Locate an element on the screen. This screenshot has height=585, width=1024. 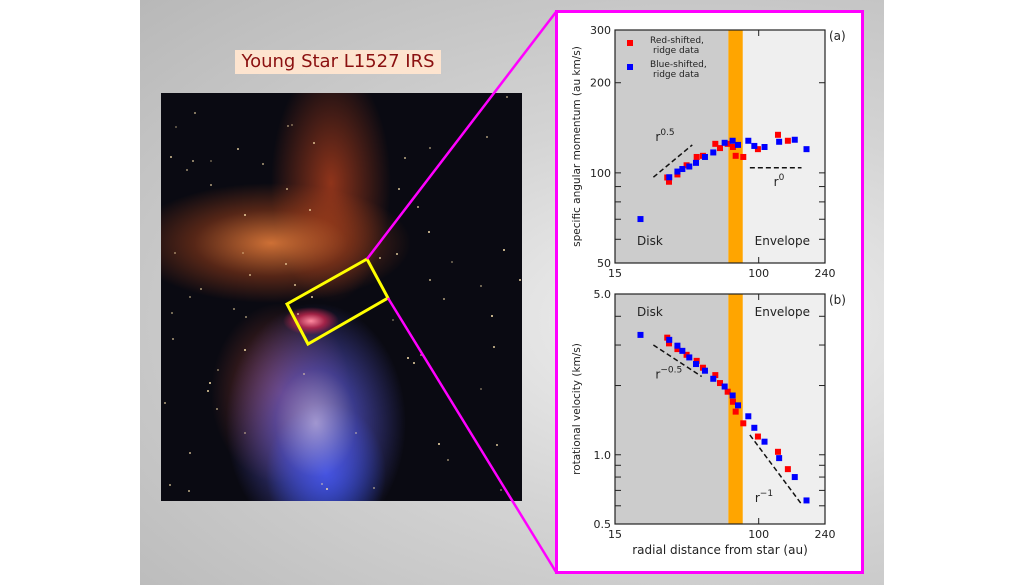
x-tick-label: 100 is located at coordinates (758, 534).